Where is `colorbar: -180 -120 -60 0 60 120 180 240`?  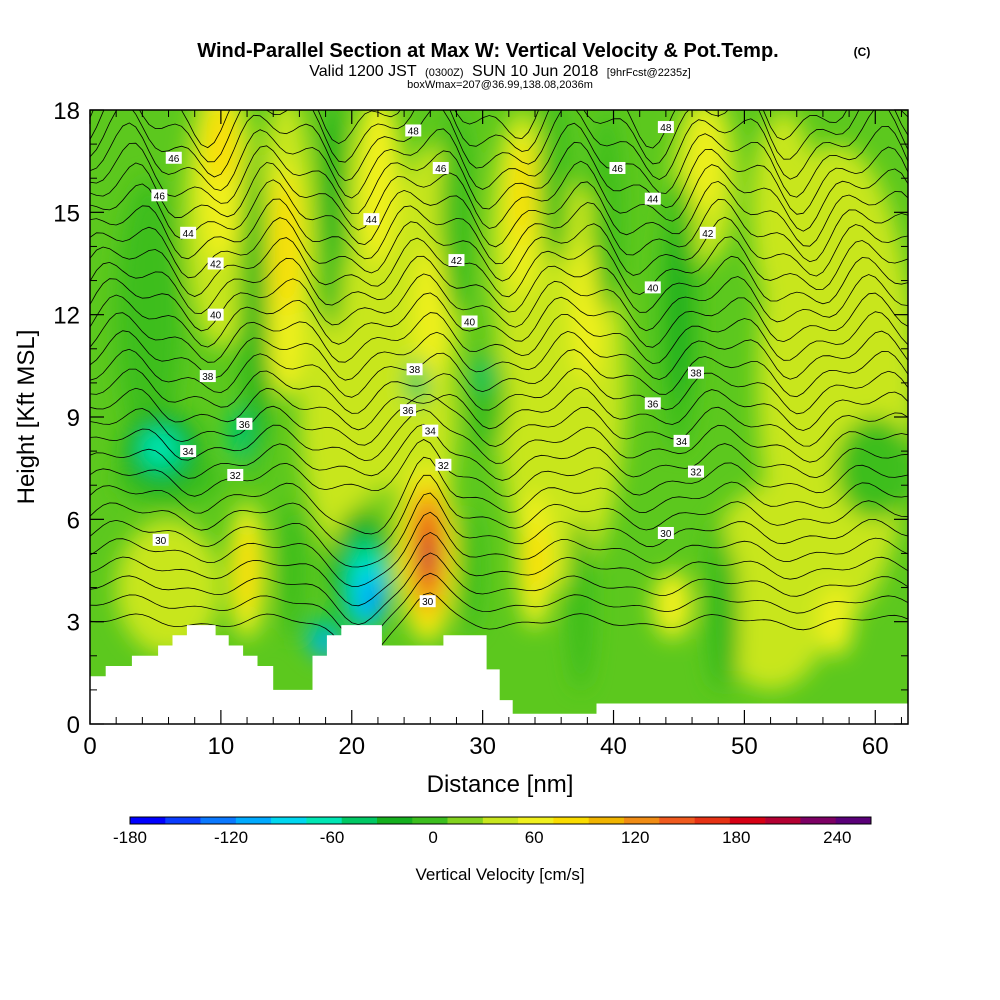 colorbar: -180 -120 -60 0 60 120 180 240 is located at coordinates (492, 831).